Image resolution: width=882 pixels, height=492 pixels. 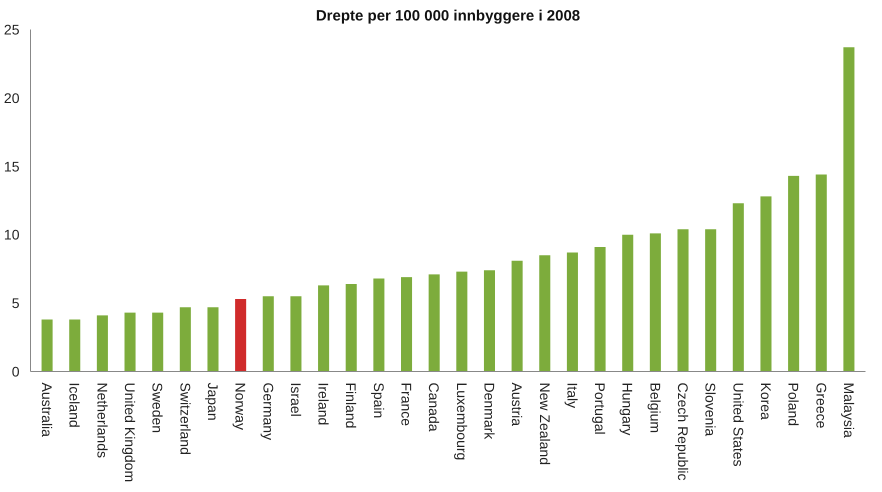 What do you see at coordinates (600, 408) in the screenshot?
I see `x-tick-label: Portugal` at bounding box center [600, 408].